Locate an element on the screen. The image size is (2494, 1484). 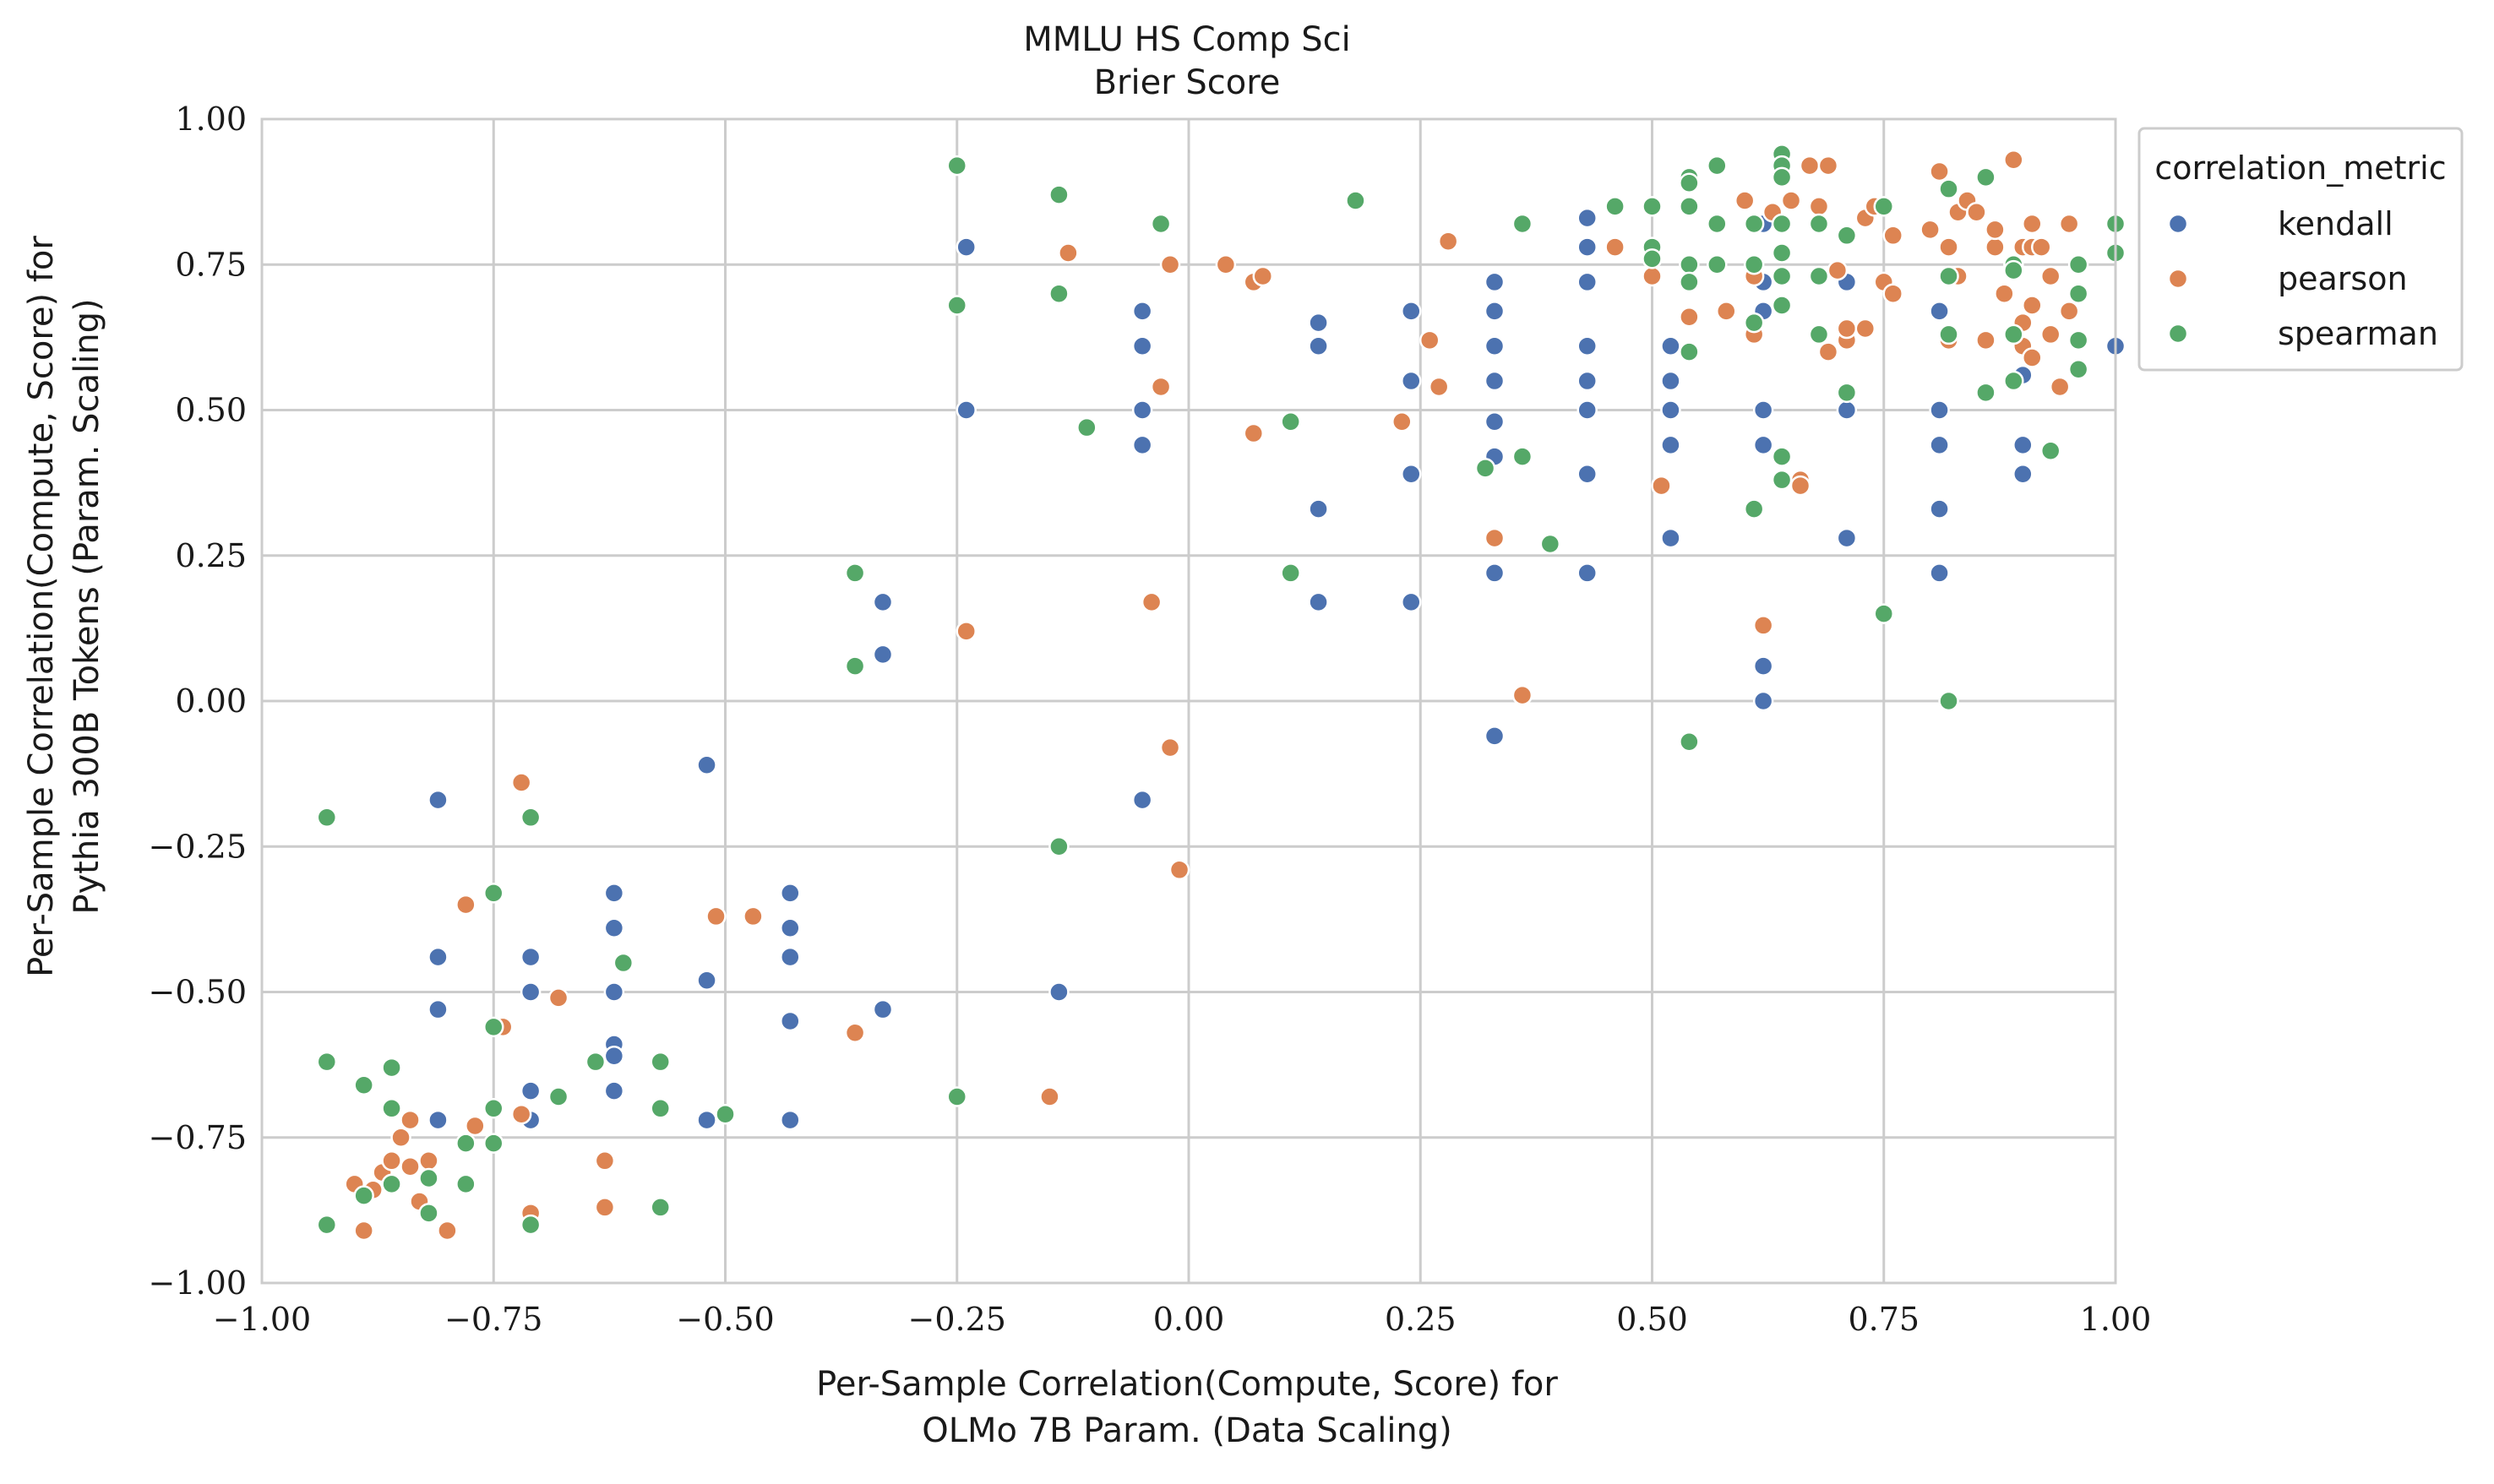
legend-label-kendall: kendall is located at coordinates (2335, 223).